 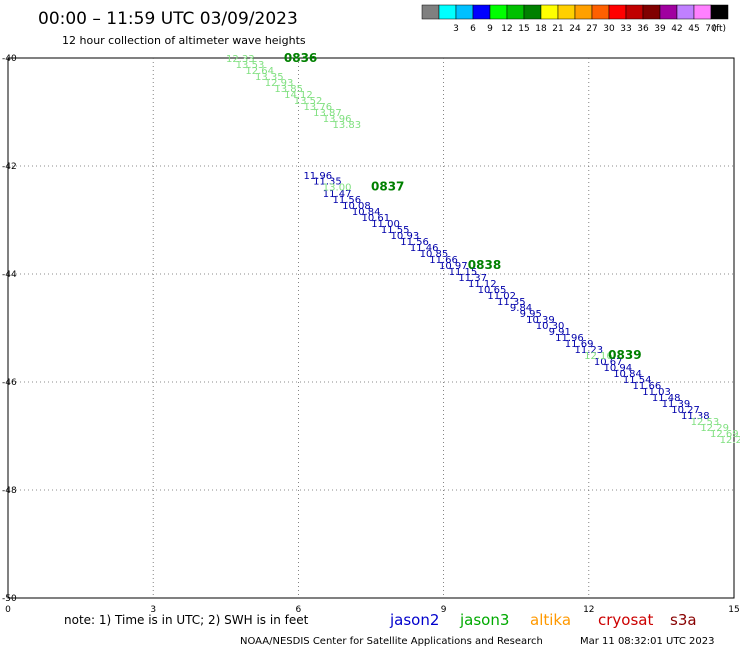 I want to click on jason2-wave-height-label: 11.23, so click(x=588, y=350).